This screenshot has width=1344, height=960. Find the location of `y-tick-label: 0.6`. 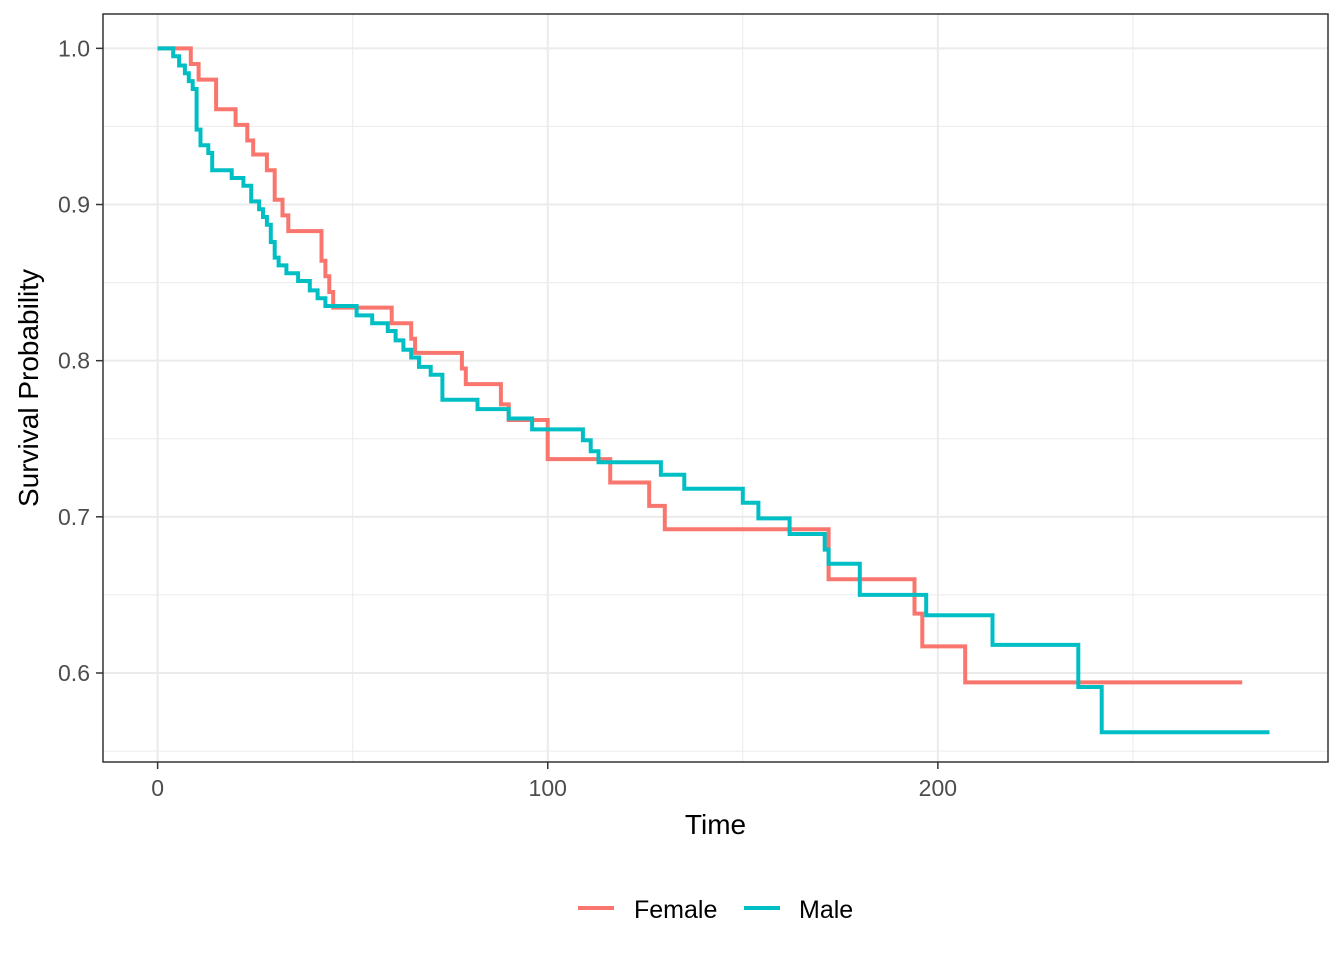

y-tick-label: 0.6 is located at coordinates (74, 673).